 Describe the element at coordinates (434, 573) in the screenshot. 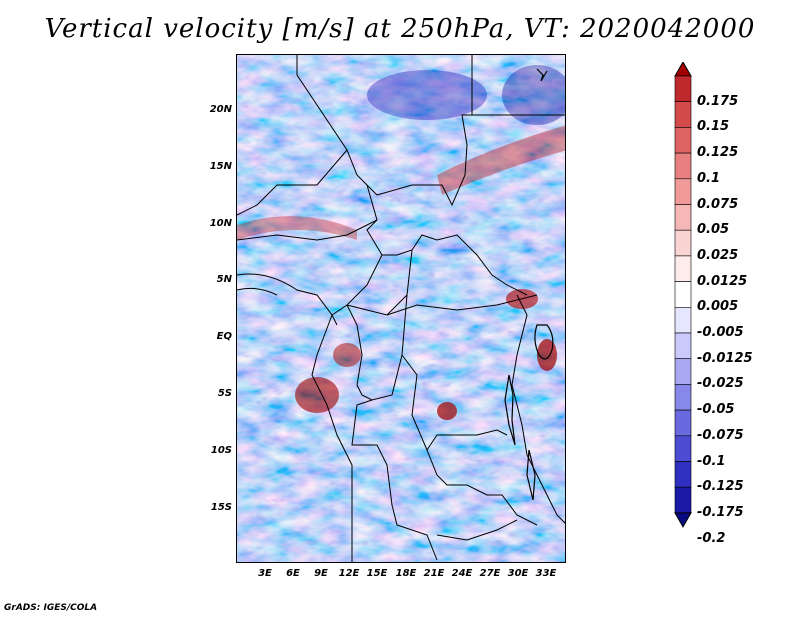

I see `longitude-label: 21E` at that location.